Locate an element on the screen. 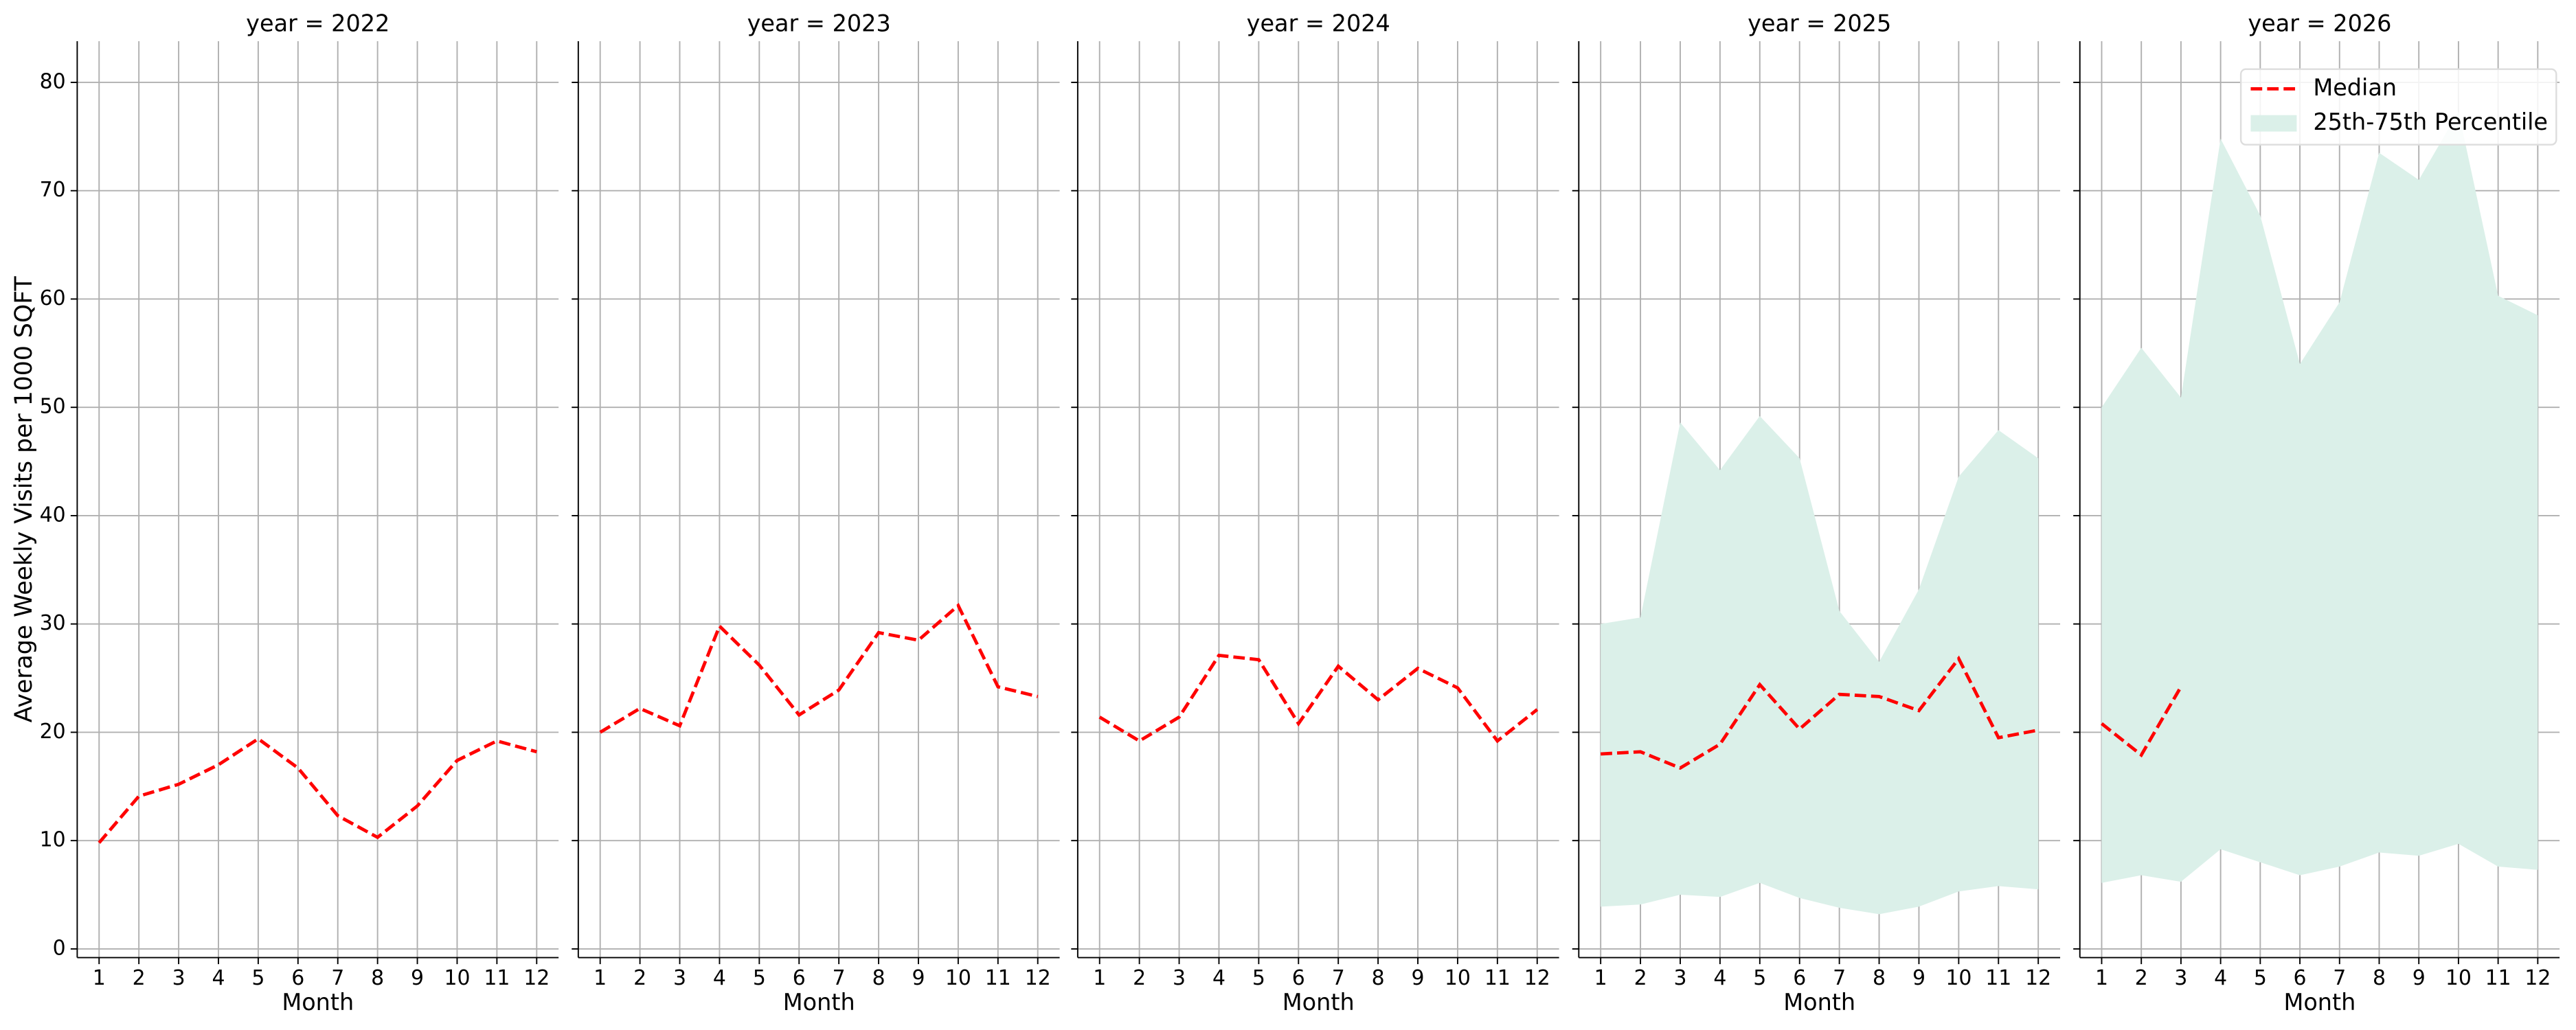 Image resolution: width=2576 pixels, height=1030 pixels. legend-swatch is located at coordinates (2273, 123).